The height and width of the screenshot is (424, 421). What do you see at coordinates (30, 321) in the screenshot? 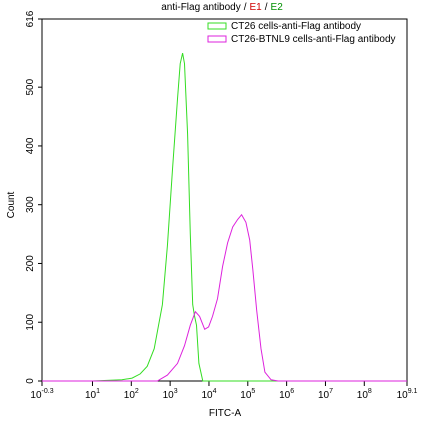
I see `y-tick-label: 100` at bounding box center [30, 321].